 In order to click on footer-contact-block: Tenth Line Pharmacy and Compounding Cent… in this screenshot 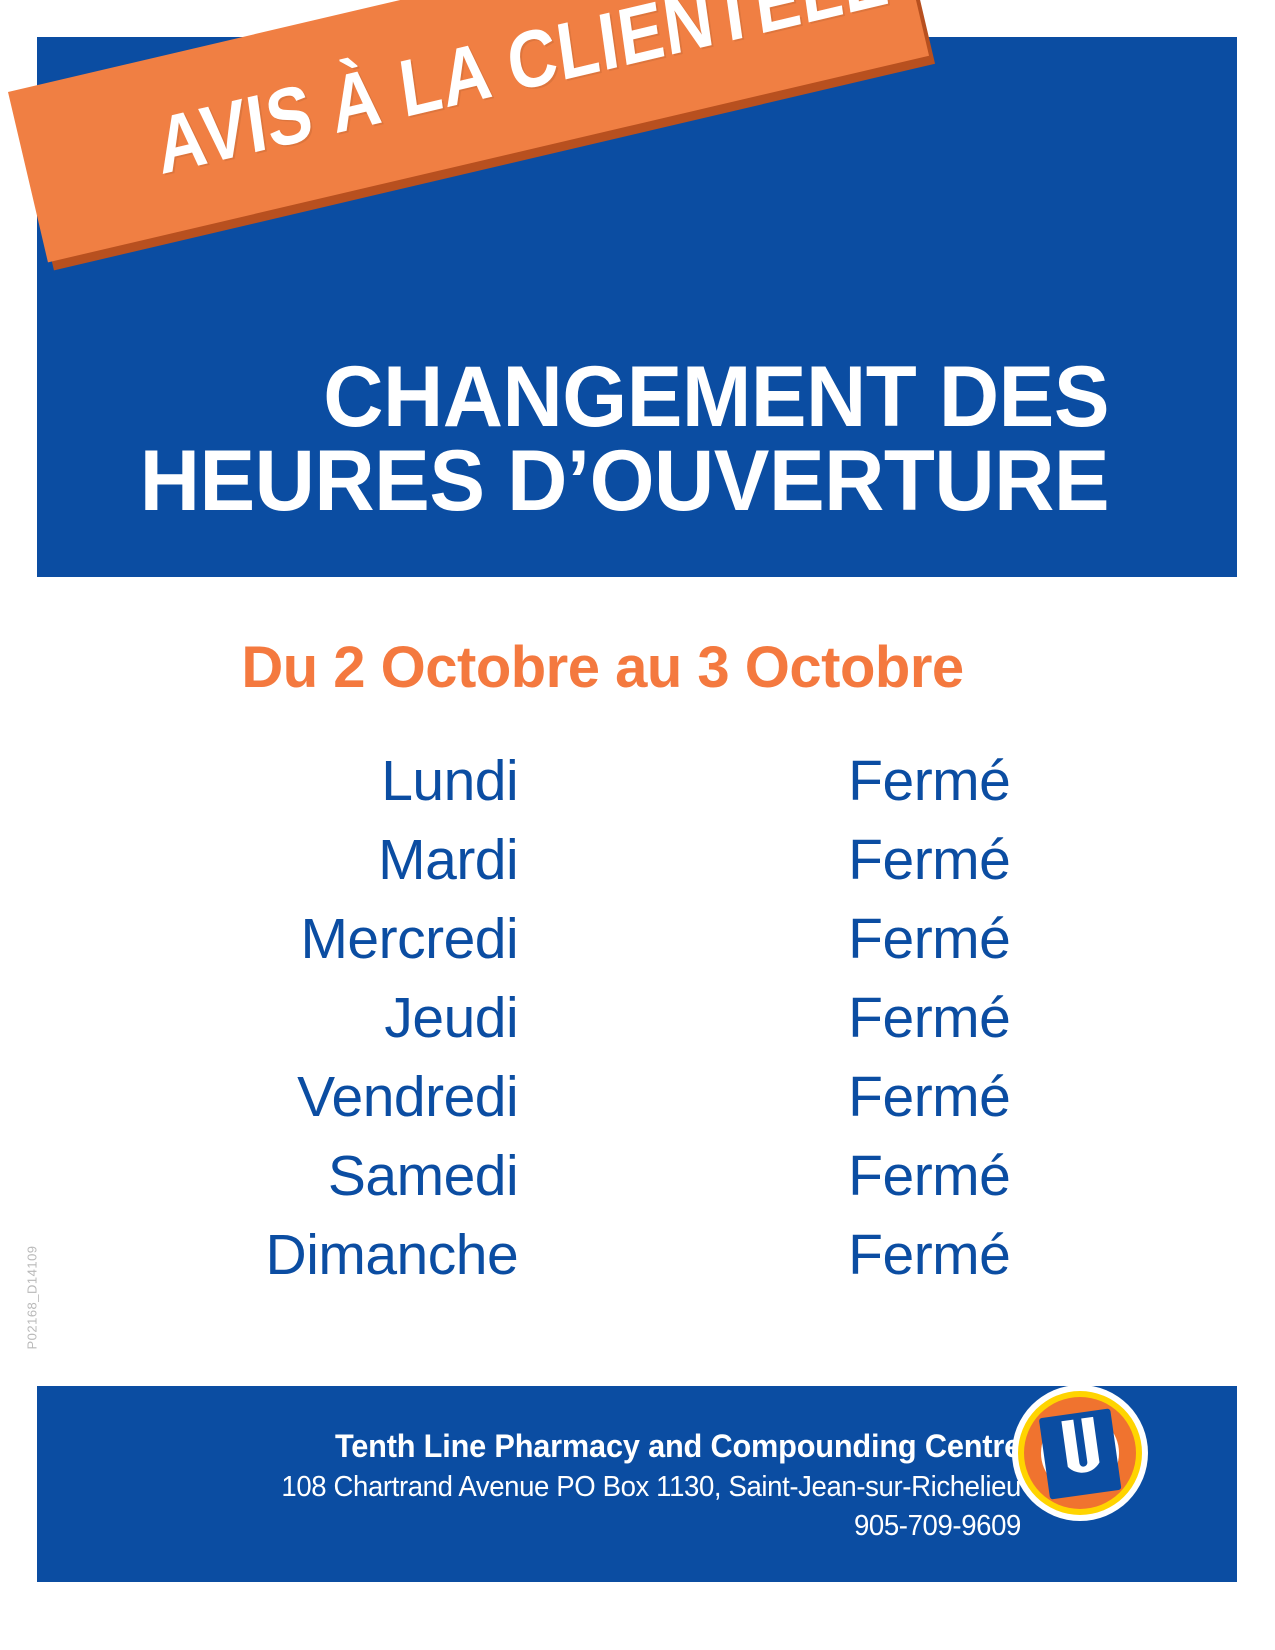, I will do `click(537, 1485)`.